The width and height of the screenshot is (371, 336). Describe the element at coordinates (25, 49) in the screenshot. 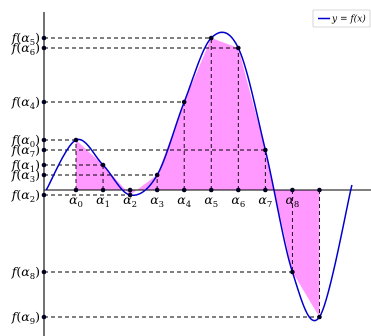

I see `y-tick-label-6: f(α6)` at that location.